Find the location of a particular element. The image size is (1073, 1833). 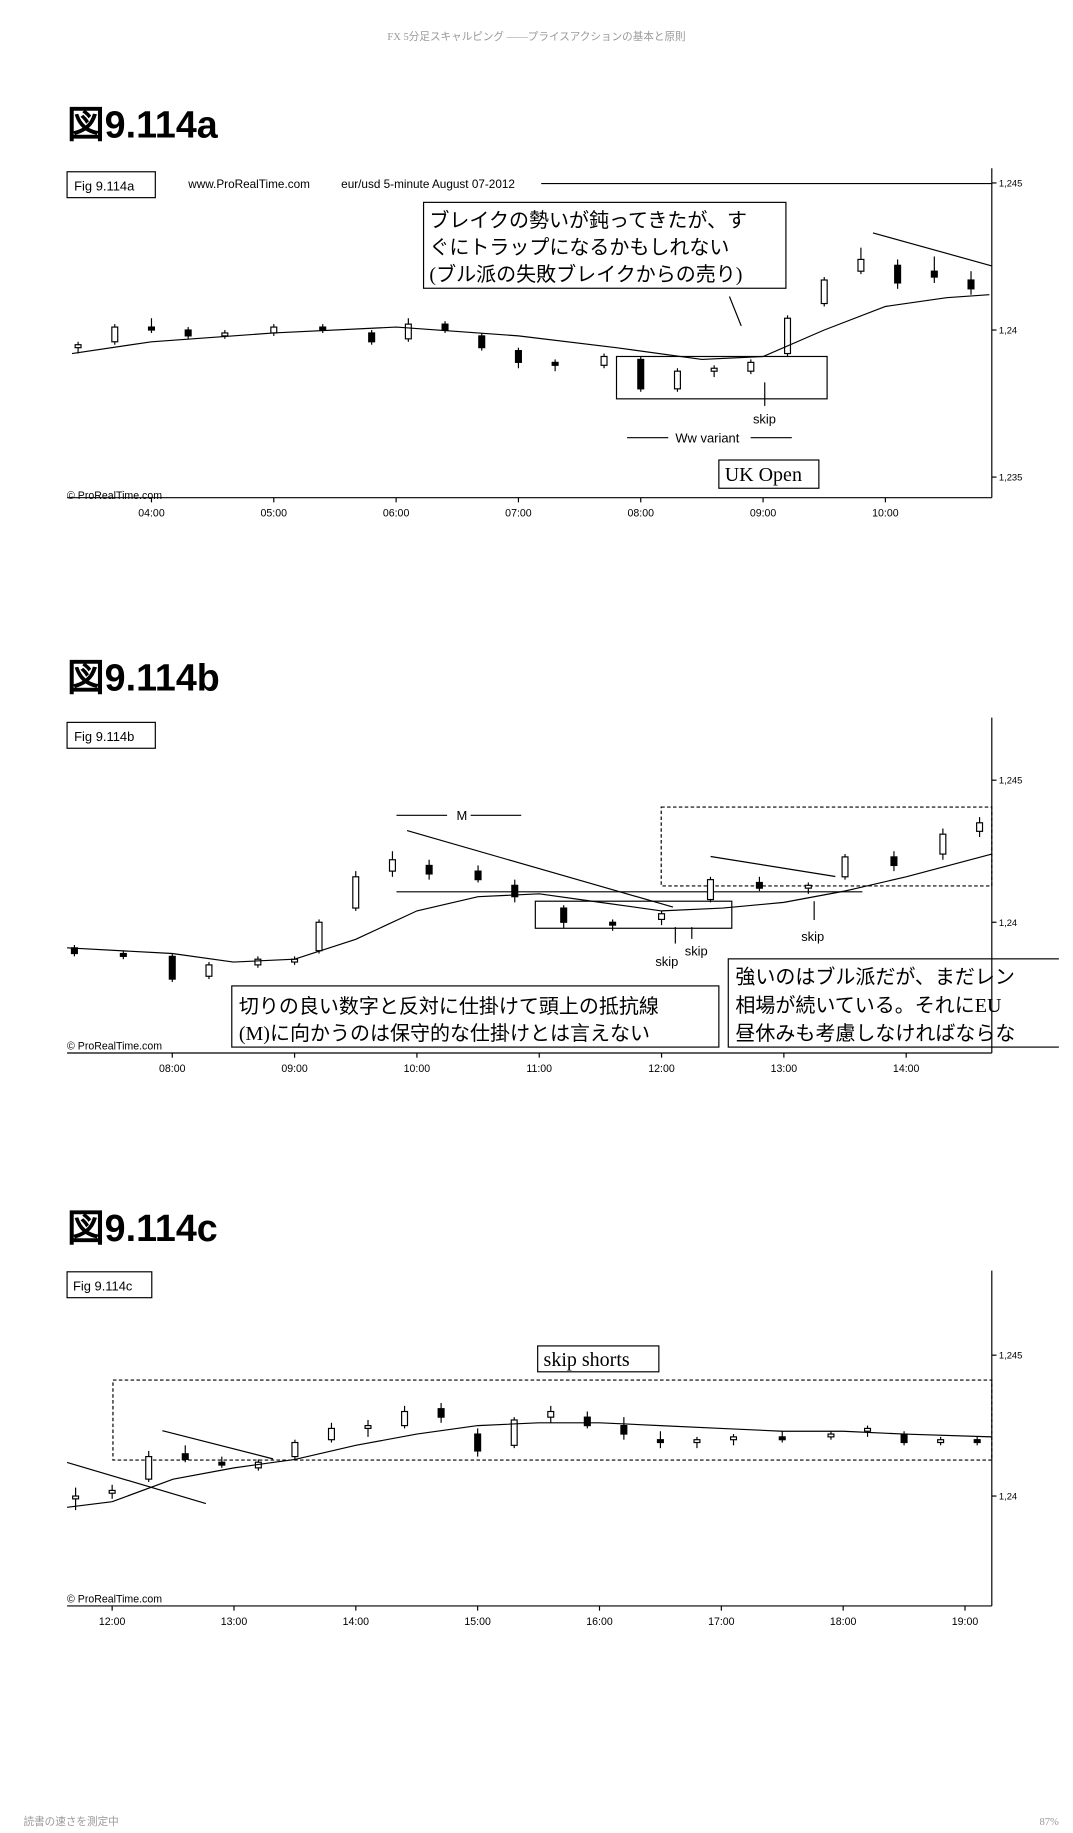

note: (ブル派の失敗ブレイクからの売り) is located at coordinates (585, 274).